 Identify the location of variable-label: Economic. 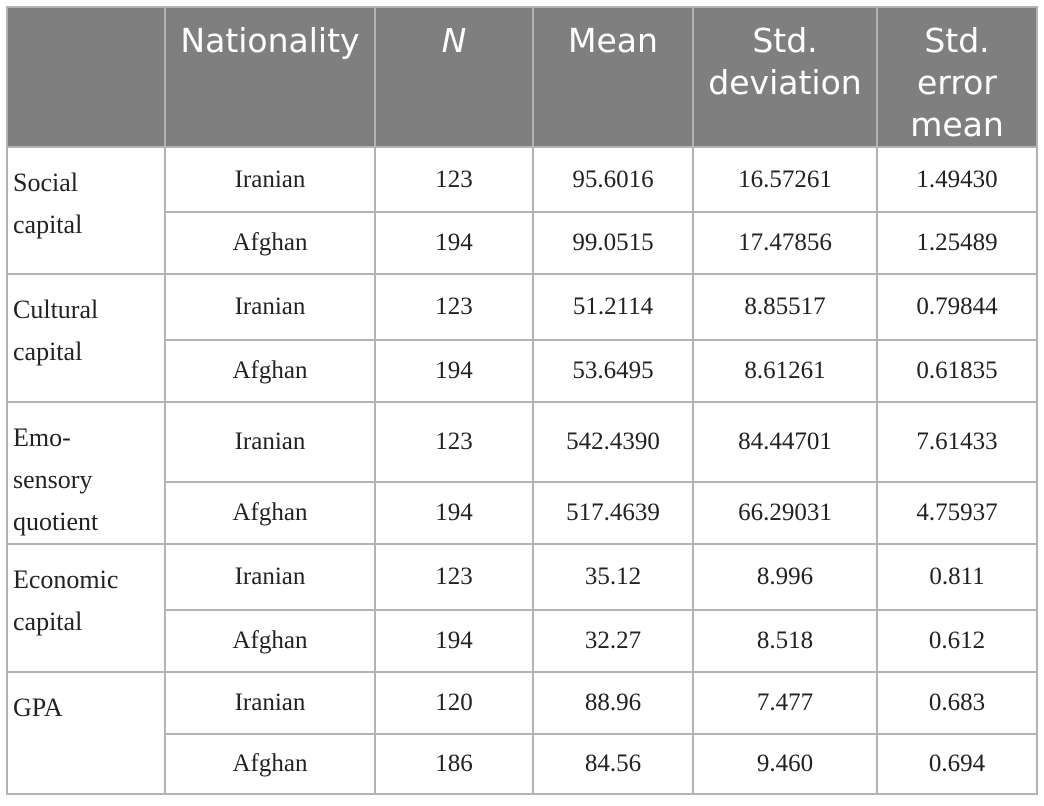
(66, 579).